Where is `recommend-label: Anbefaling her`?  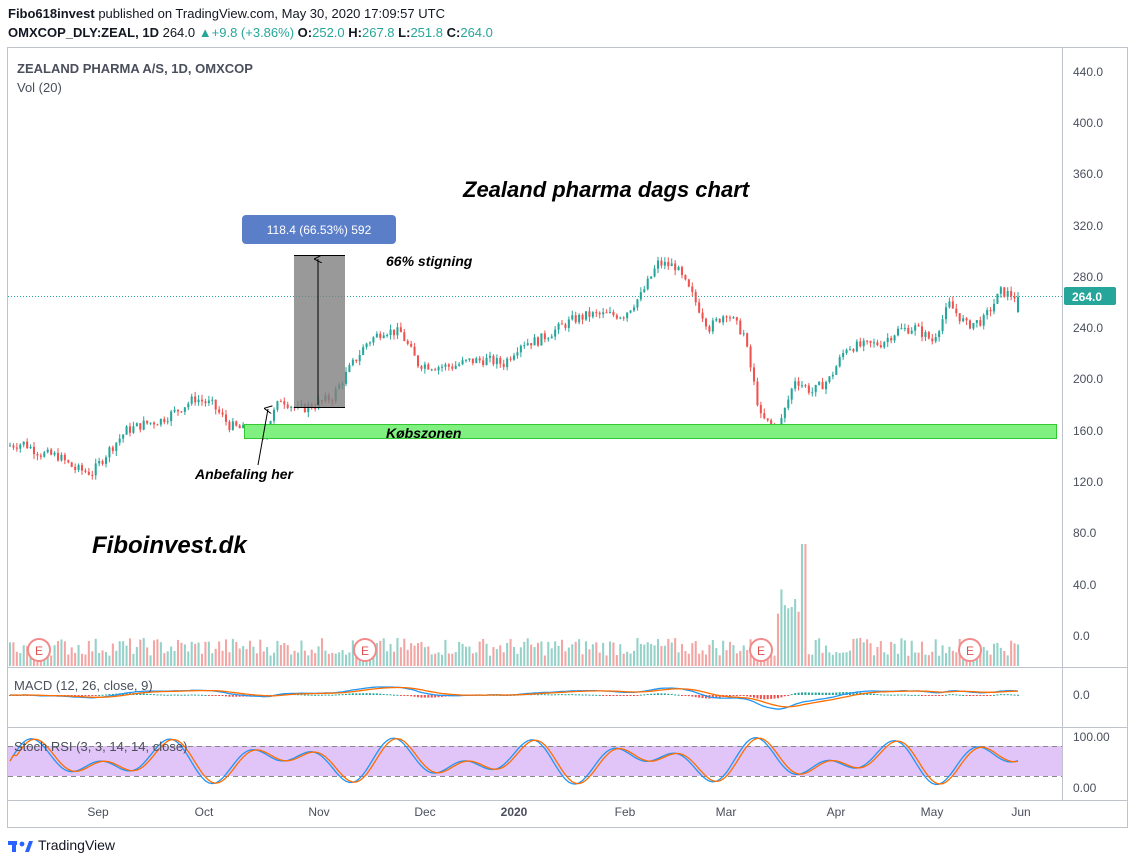 recommend-label: Anbefaling her is located at coordinates (244, 474).